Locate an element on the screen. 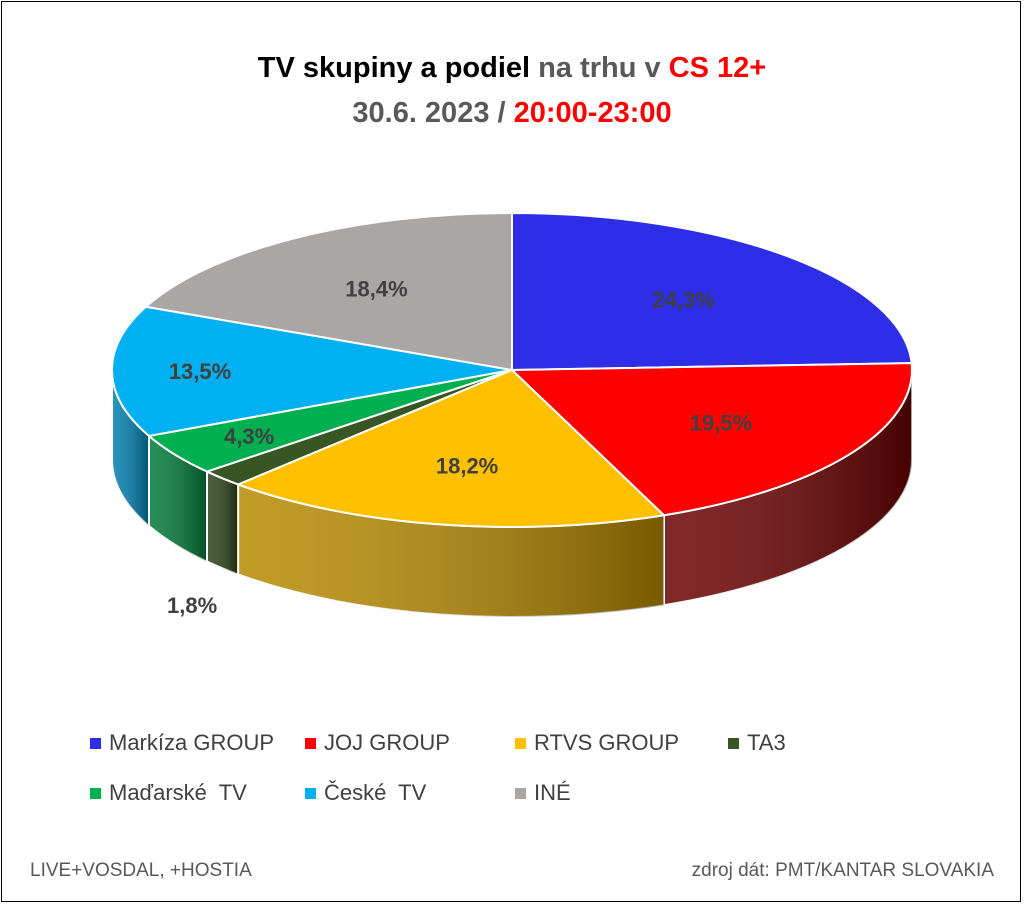 This screenshot has height=905, width=1024. legend-item-ta3: TA3 is located at coordinates (757, 743).